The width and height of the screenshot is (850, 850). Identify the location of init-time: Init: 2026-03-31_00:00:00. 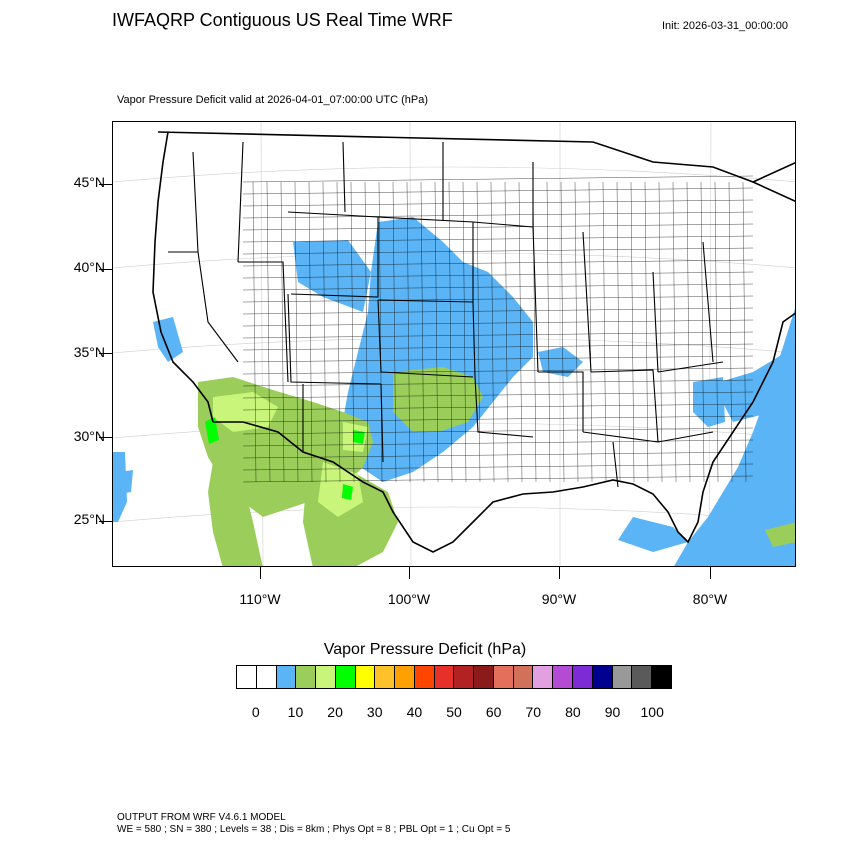
(725, 26).